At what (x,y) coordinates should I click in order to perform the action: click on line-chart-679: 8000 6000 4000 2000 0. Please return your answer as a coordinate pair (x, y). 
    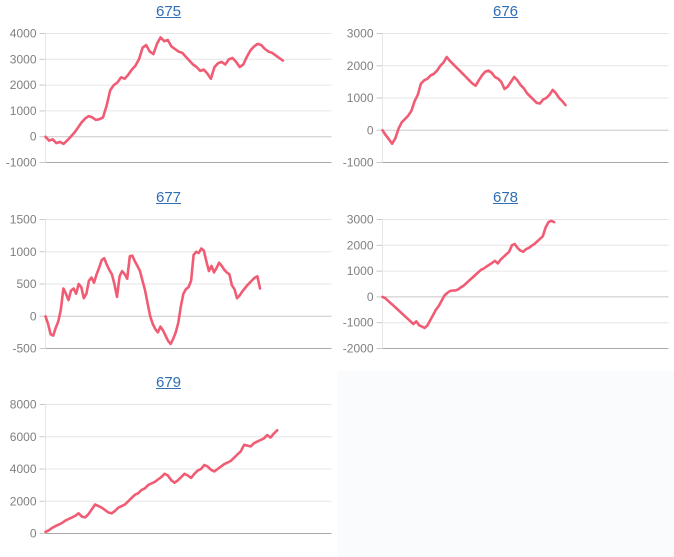
    Looking at the image, I should click on (171, 469).